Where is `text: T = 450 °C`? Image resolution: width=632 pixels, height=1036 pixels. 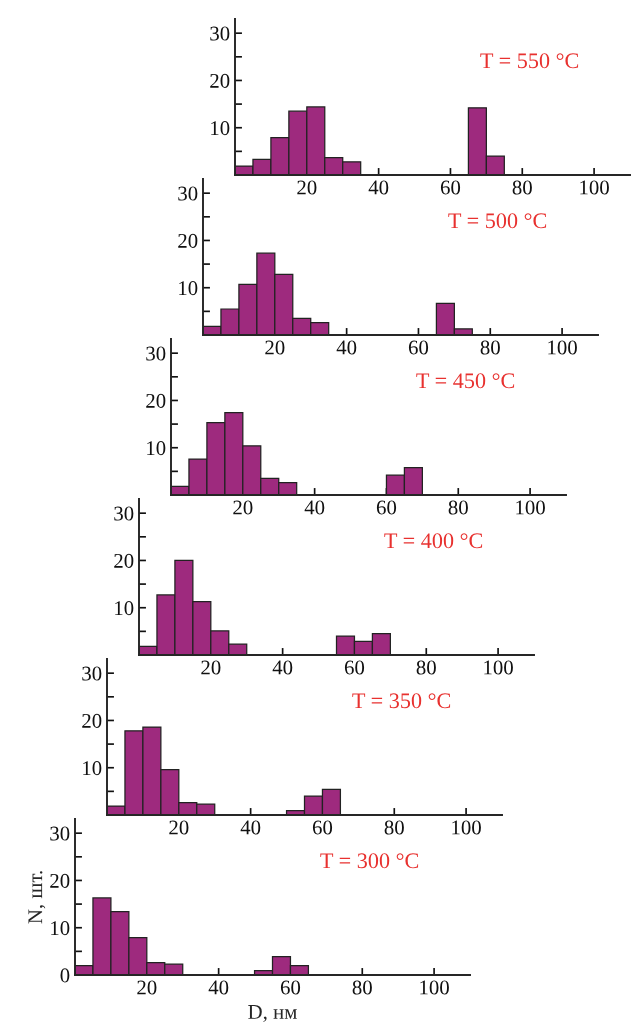 text: T = 450 °C is located at coordinates (465, 381).